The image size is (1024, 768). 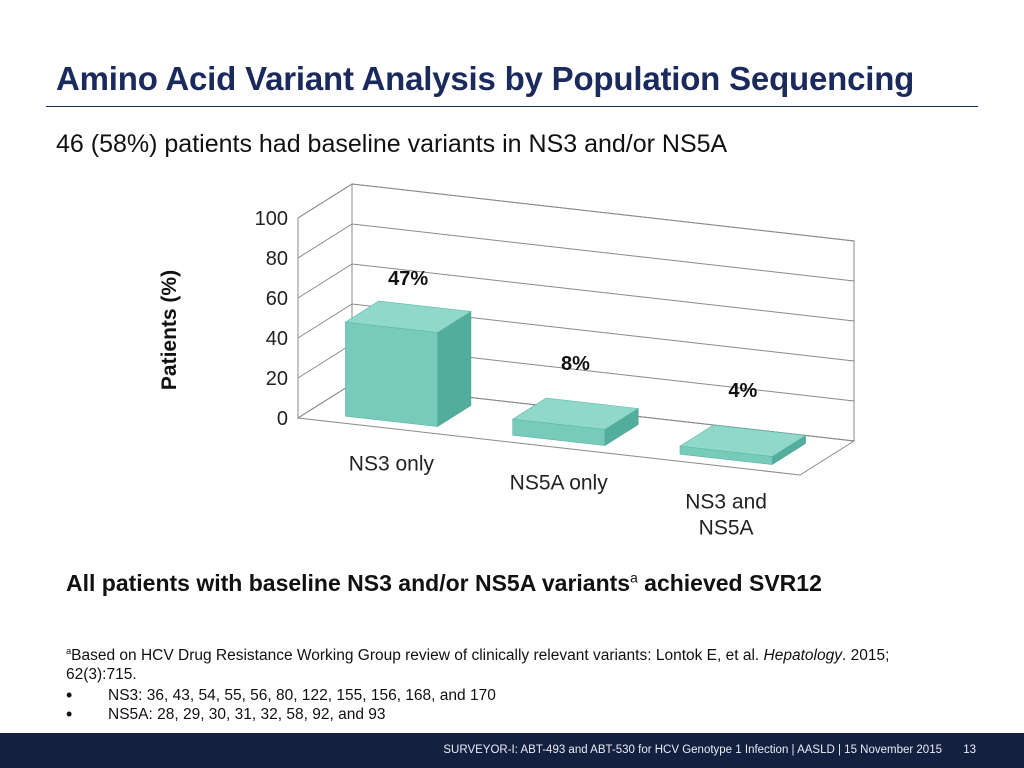 I want to click on variant-list-item-ns5a: NS5A: 28, 29, 30, 31, 32, 58, 92, and 93, so click(x=281, y=714).